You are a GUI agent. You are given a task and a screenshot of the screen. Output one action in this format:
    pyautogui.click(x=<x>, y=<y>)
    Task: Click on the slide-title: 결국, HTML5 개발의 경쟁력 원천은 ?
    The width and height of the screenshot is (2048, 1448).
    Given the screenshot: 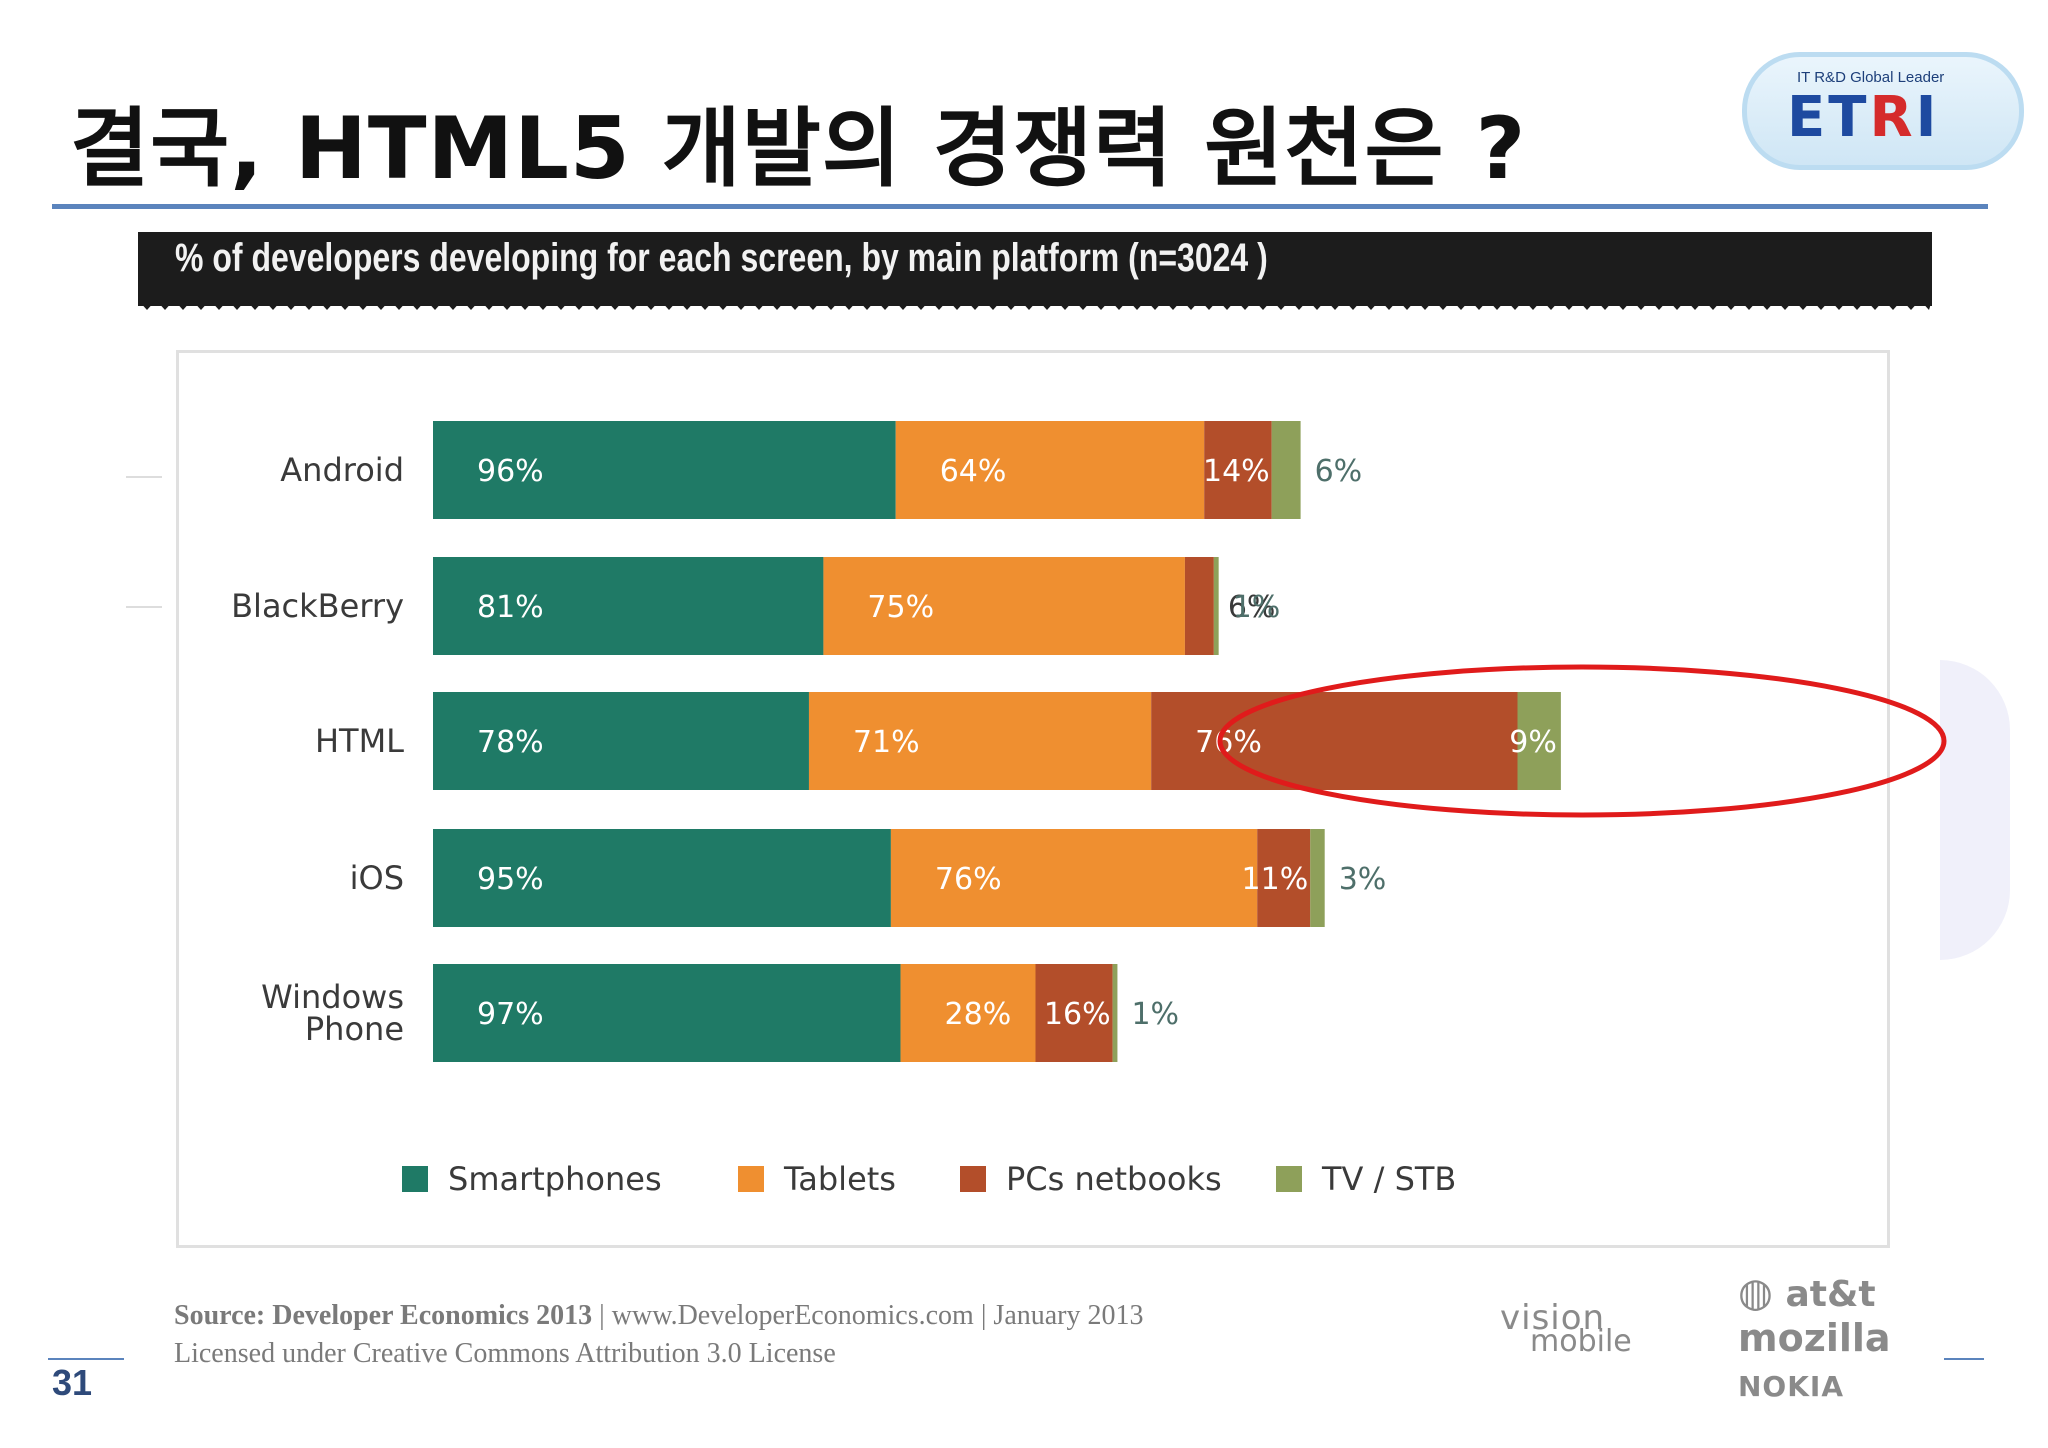 What is the action you would take?
    pyautogui.click(x=798, y=149)
    